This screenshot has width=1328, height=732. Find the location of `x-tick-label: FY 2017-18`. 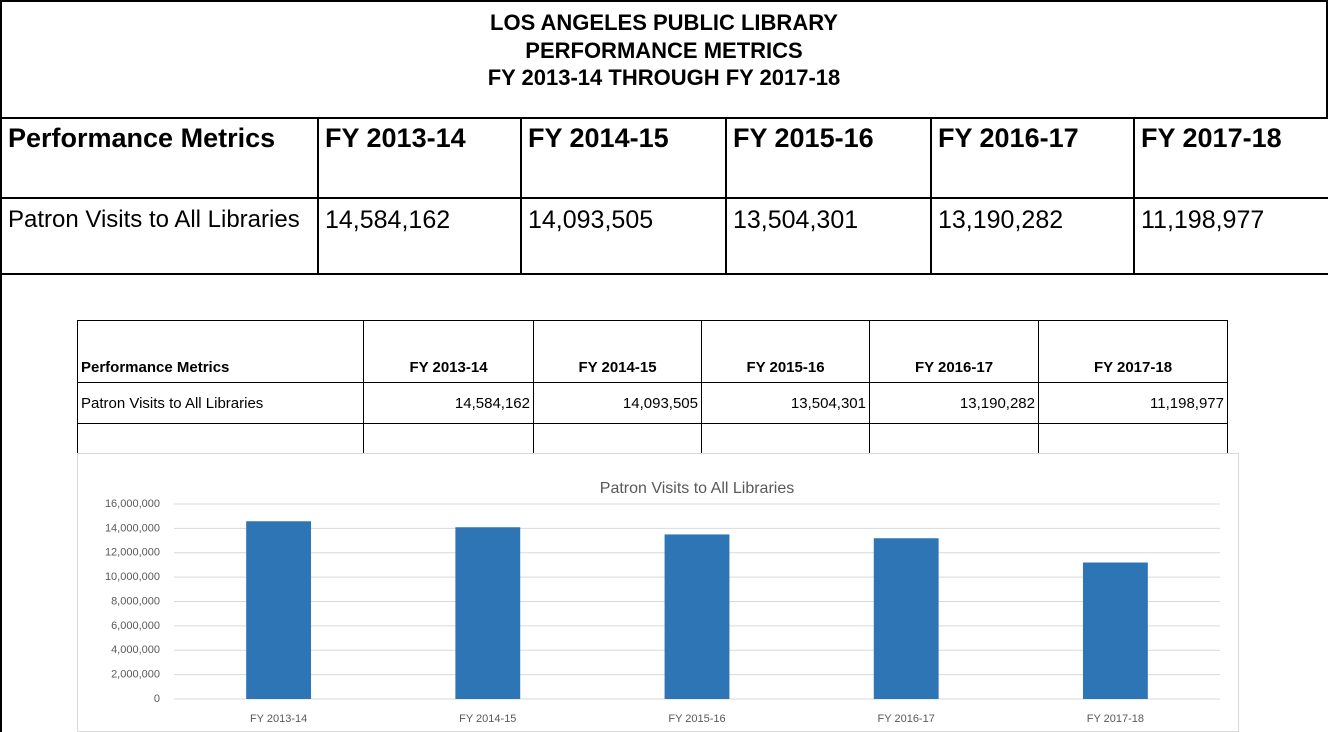

x-tick-label: FY 2017-18 is located at coordinates (1115, 719).